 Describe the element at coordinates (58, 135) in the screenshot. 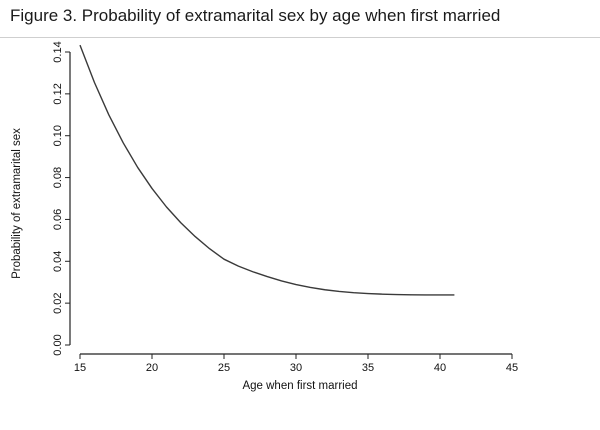

I see `y-tick-label: 0.10` at that location.